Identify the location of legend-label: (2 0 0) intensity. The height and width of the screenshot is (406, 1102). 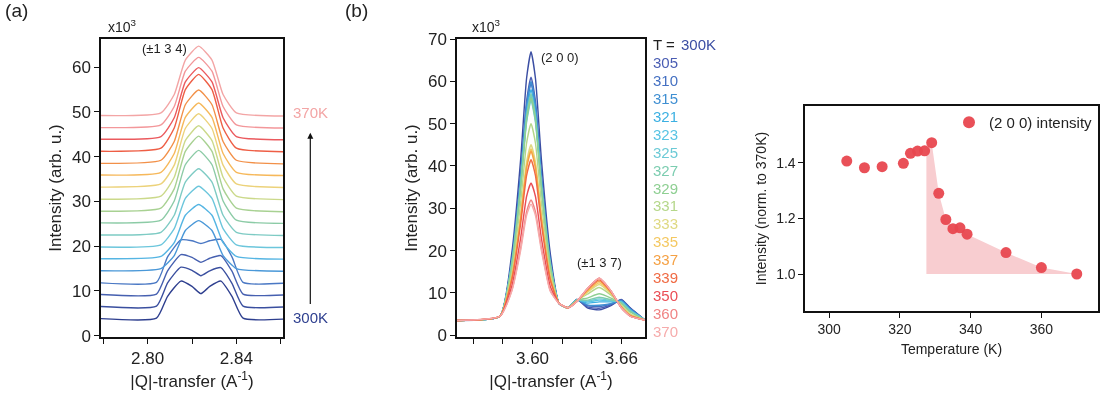
(1041, 123).